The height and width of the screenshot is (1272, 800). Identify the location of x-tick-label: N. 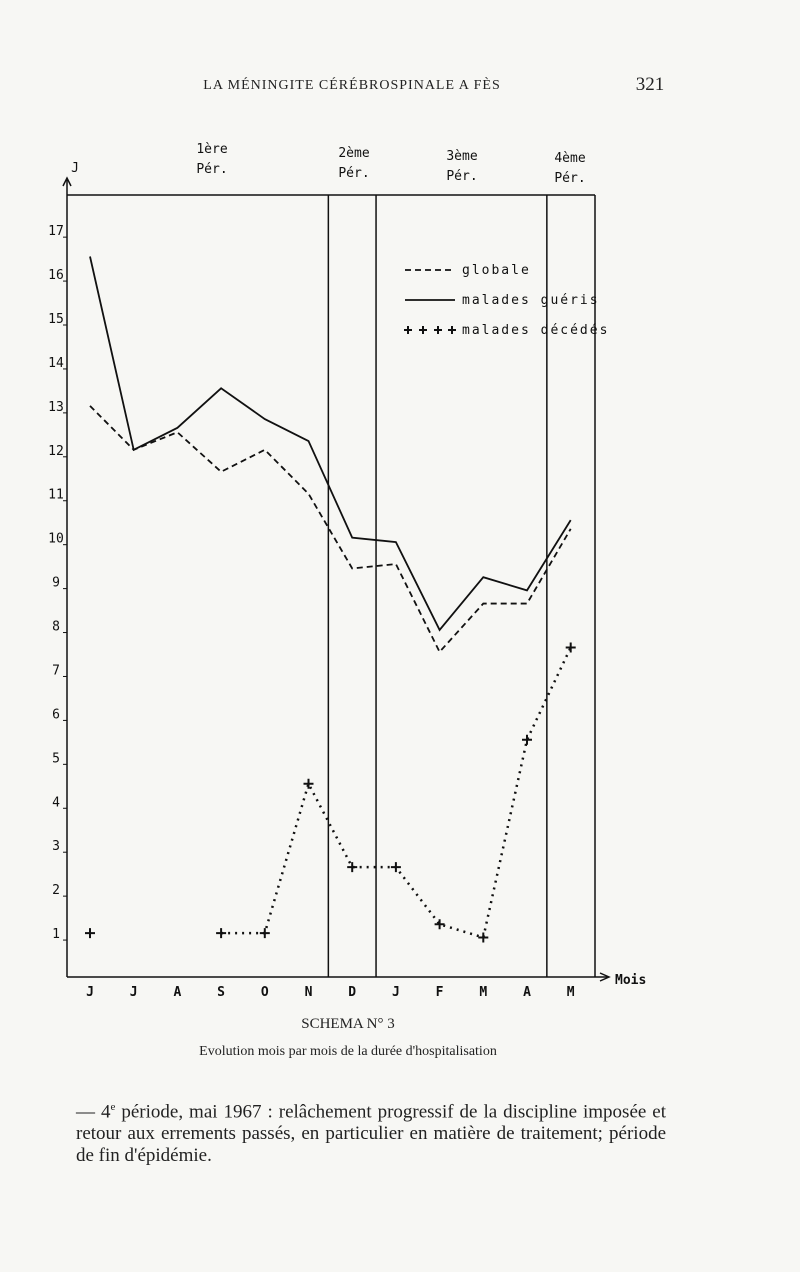
(309, 992).